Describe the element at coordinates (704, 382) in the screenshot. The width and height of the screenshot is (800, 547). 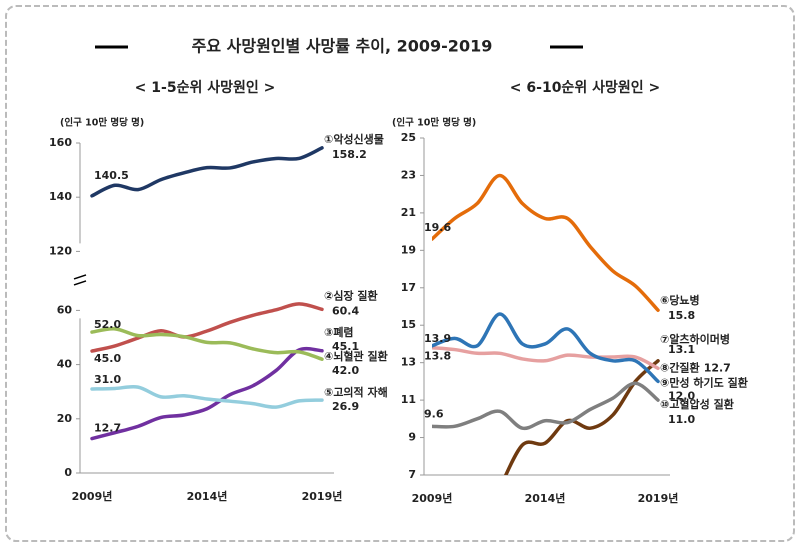
I see `series-label: ⑨만성 하기도 질환` at that location.